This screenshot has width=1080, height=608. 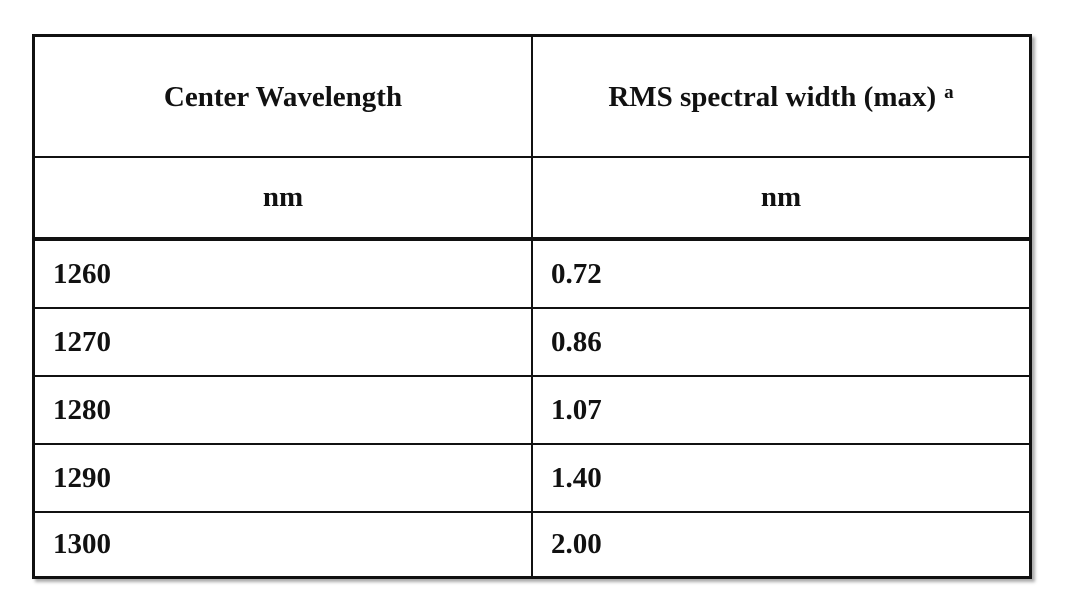 What do you see at coordinates (283, 274) in the screenshot?
I see `data-cell: 1260` at bounding box center [283, 274].